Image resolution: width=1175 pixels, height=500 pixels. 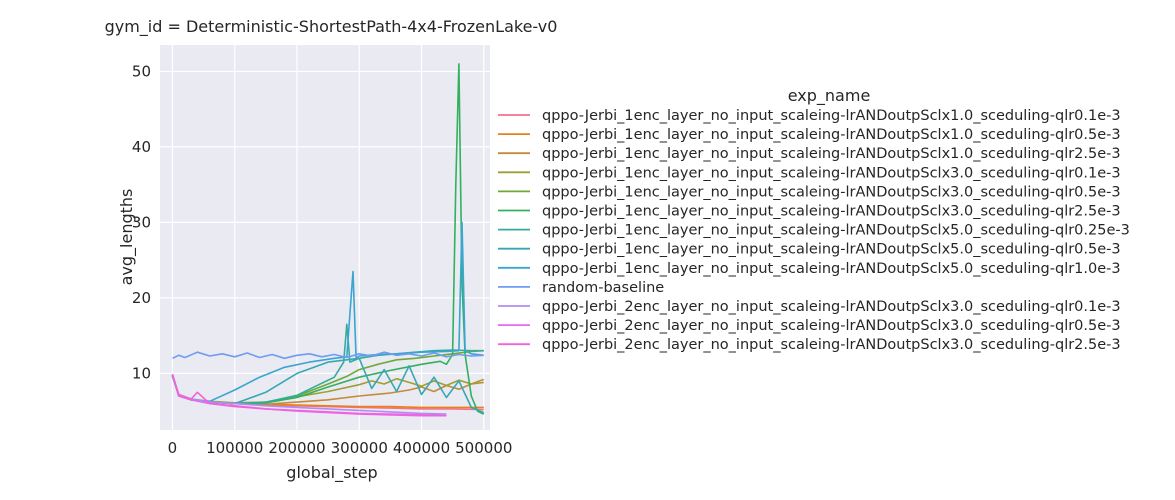 What do you see at coordinates (296, 448) in the screenshot?
I see `x-tick-label: 200000` at bounding box center [296, 448].